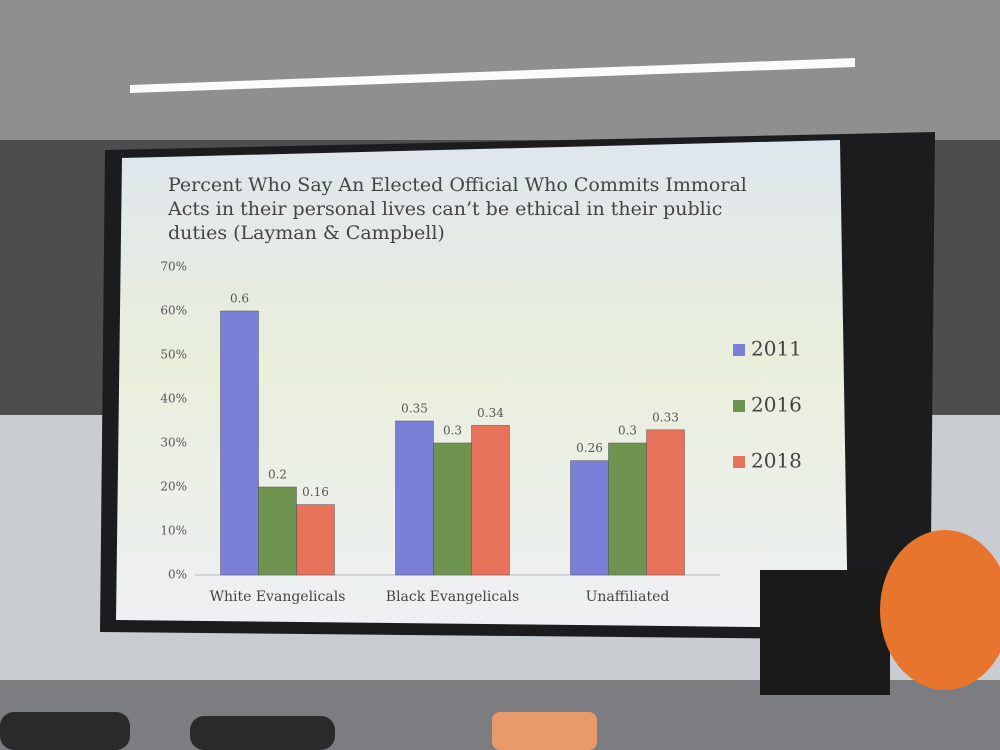 The width and height of the screenshot is (1000, 750). What do you see at coordinates (452, 597) in the screenshot?
I see `x-tick-label: Black Evangelicals` at bounding box center [452, 597].